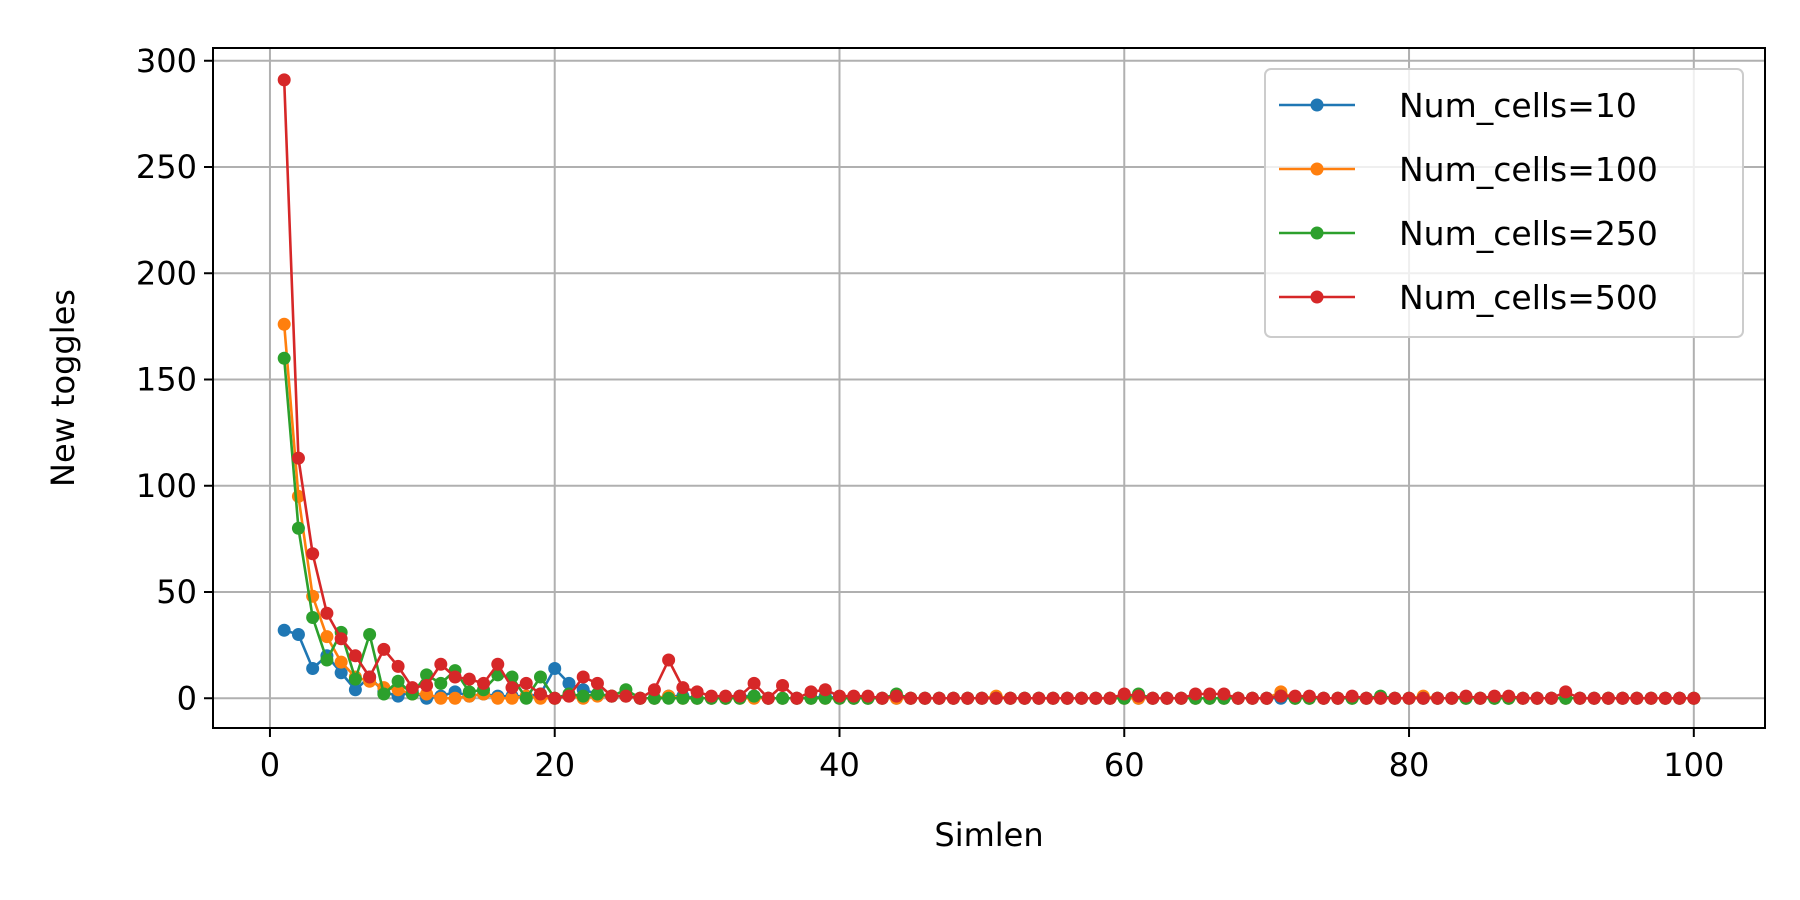 The width and height of the screenshot is (1800, 900). Describe the element at coordinates (839, 765) in the screenshot. I see `x-tick-label: 40` at that location.